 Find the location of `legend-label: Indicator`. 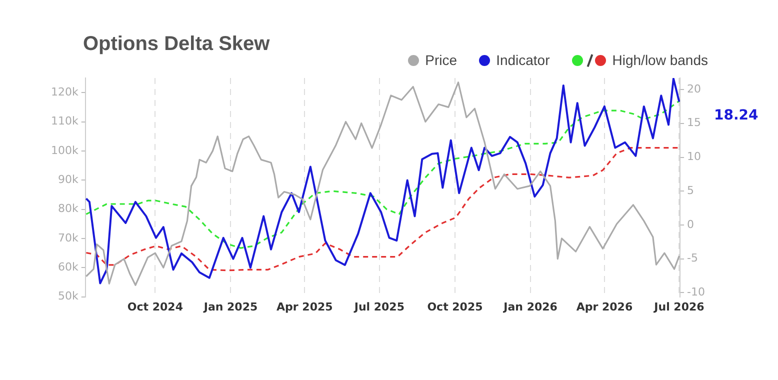

legend-label: Indicator is located at coordinates (523, 60).